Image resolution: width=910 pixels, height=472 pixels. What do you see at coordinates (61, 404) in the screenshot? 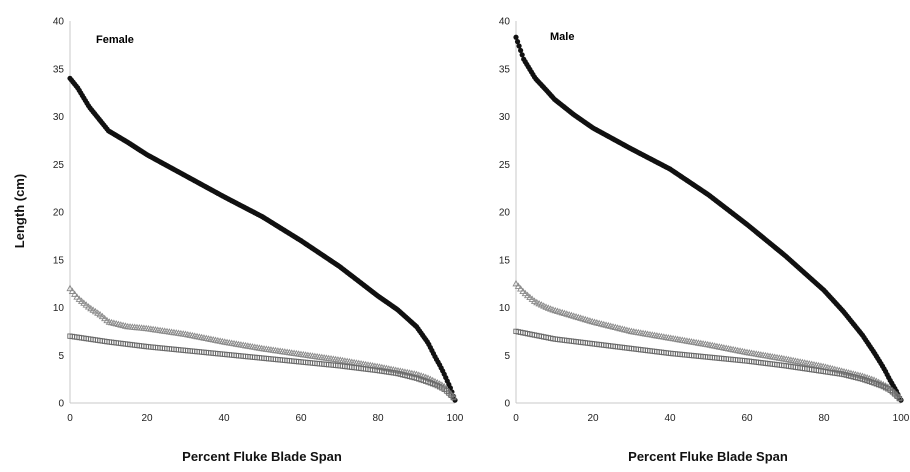
I see `y-tick-label-female-0: 0` at bounding box center [61, 404].